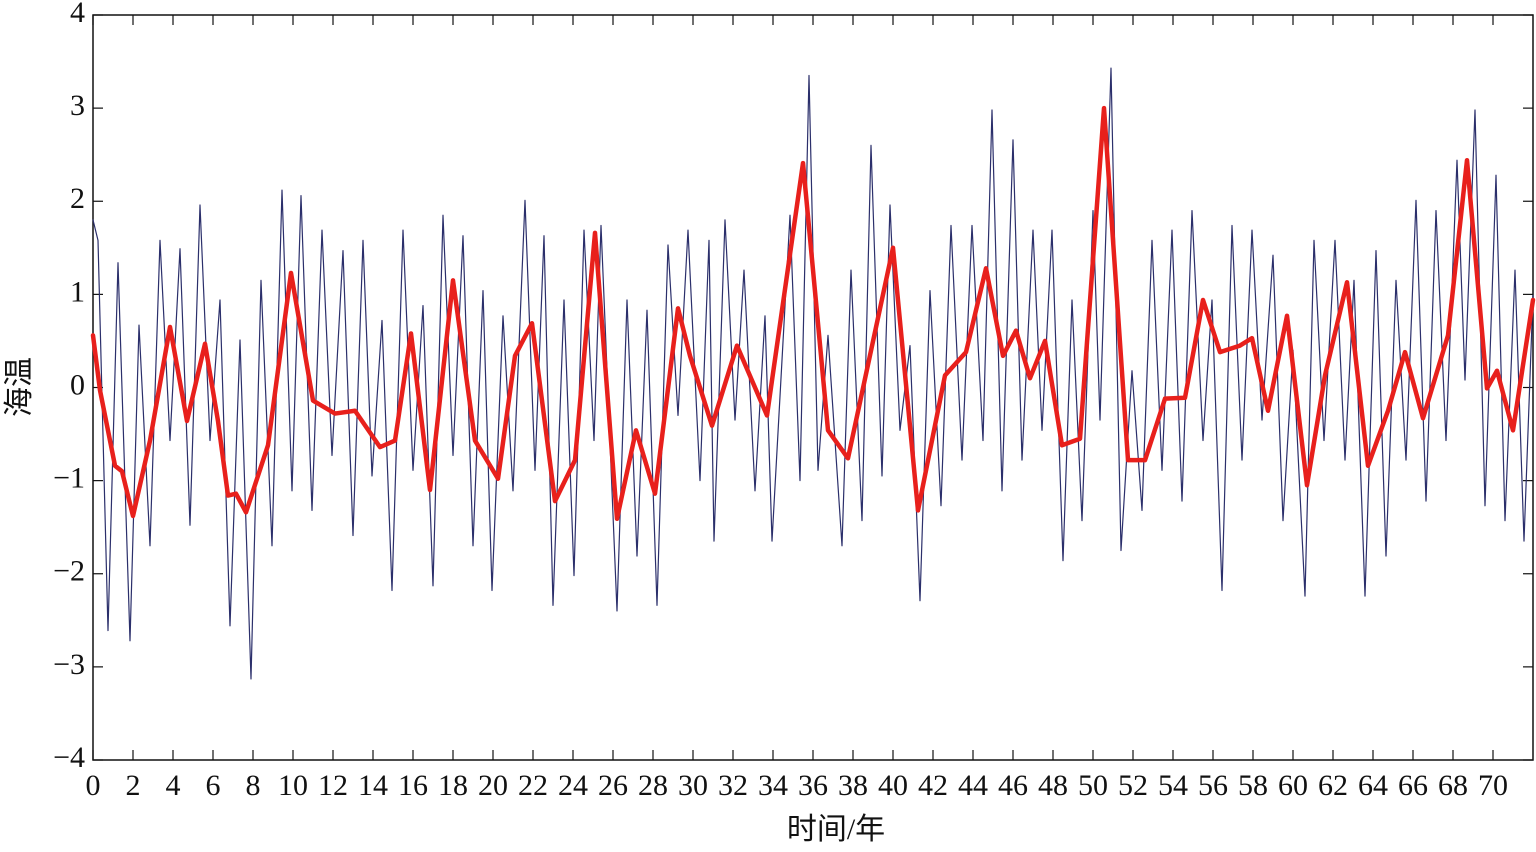  What do you see at coordinates (93, 785) in the screenshot?
I see `x-tick-label: 0` at bounding box center [93, 785].